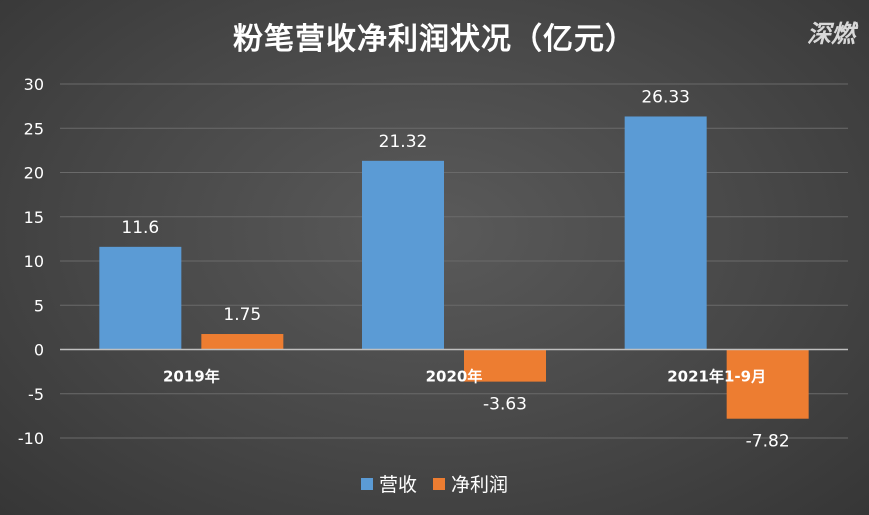 The image size is (869, 515). What do you see at coordinates (480, 485) in the screenshot?
I see `legend-label-profit: 净利润` at bounding box center [480, 485].